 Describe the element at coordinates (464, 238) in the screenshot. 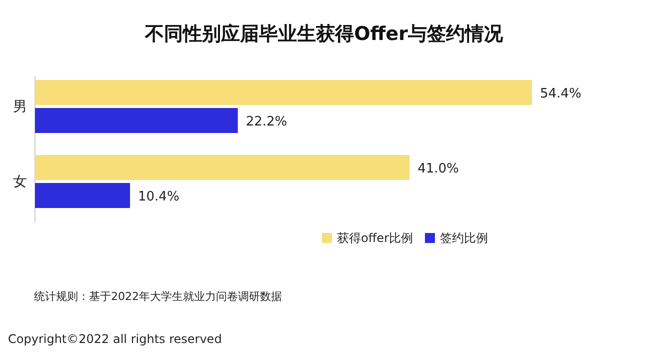

I see `legend-label: 签约比例` at that location.